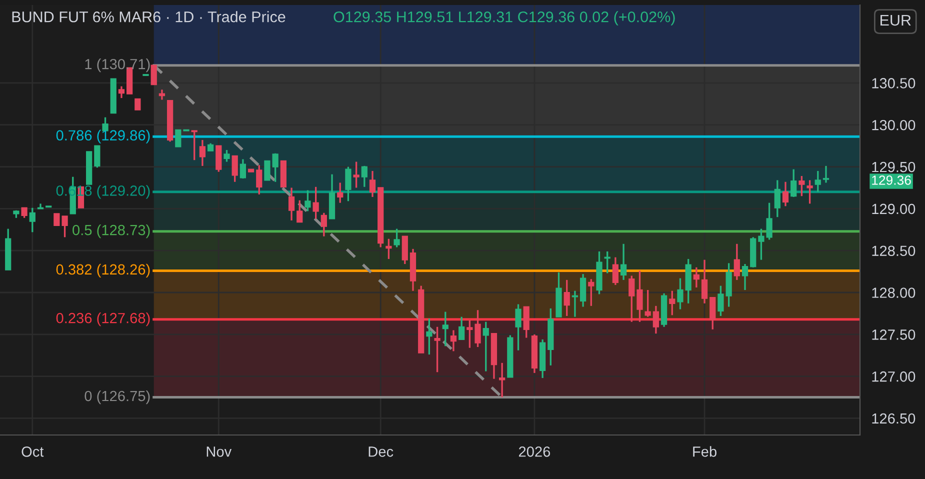  I want to click on text: 129.36, so click(891, 180).